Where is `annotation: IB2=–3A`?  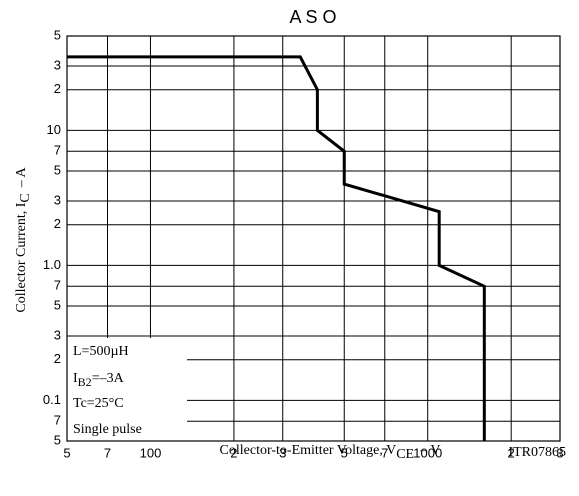 annotation: IB2=–3A is located at coordinates (99, 380).